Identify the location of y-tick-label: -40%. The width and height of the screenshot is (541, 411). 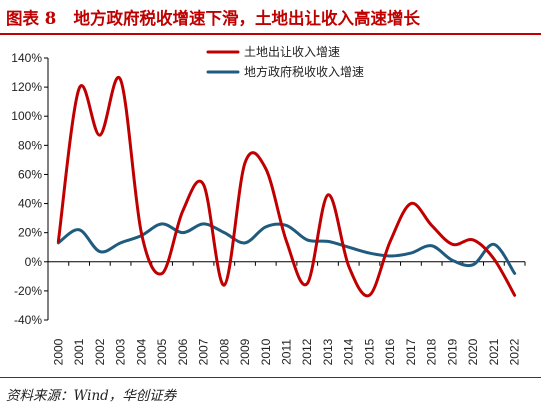
(28, 320).